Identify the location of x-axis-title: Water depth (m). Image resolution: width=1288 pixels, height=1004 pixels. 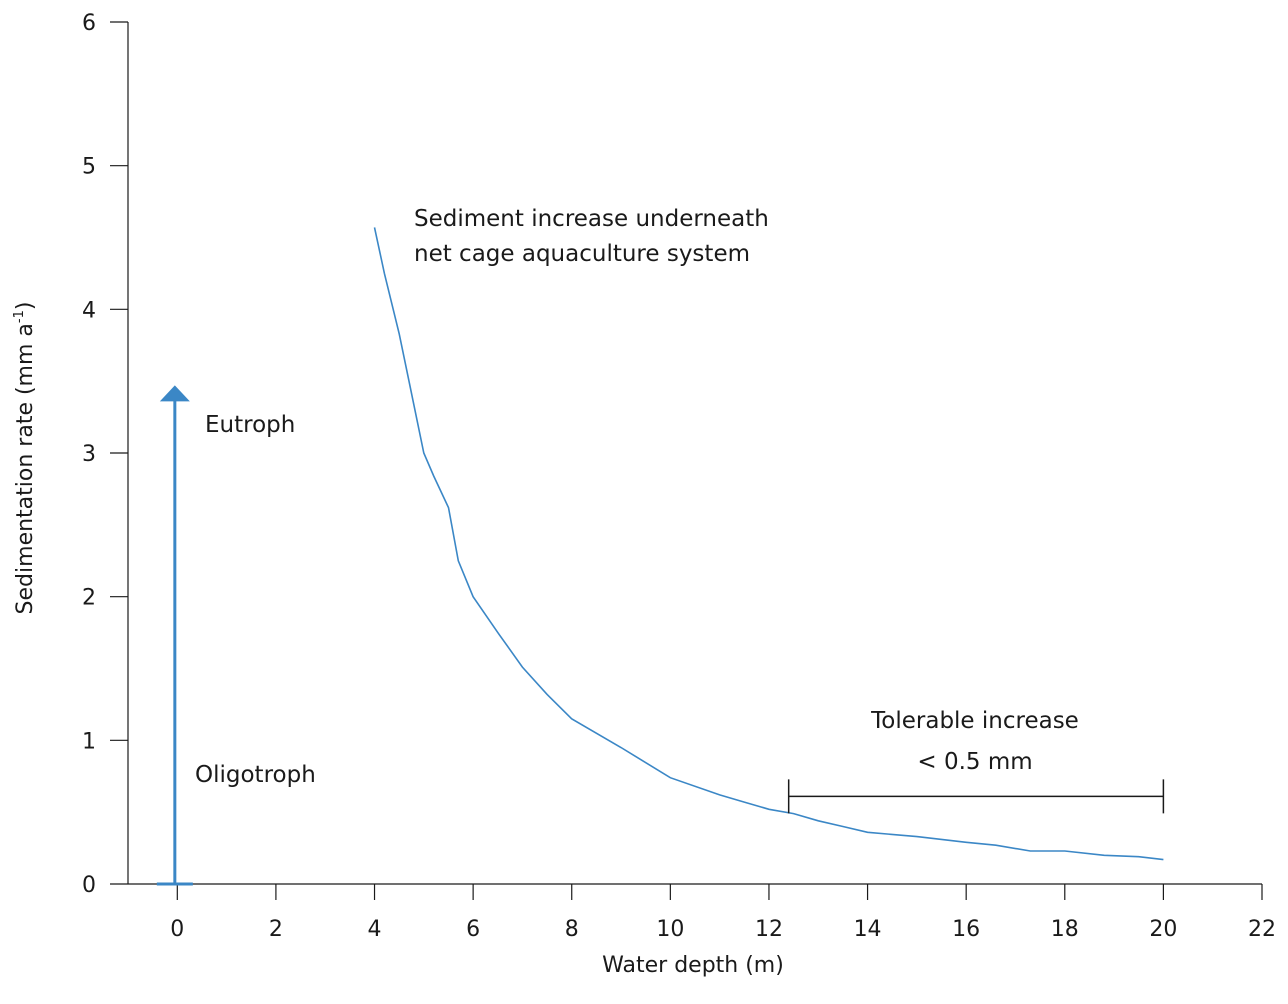
(693, 965).